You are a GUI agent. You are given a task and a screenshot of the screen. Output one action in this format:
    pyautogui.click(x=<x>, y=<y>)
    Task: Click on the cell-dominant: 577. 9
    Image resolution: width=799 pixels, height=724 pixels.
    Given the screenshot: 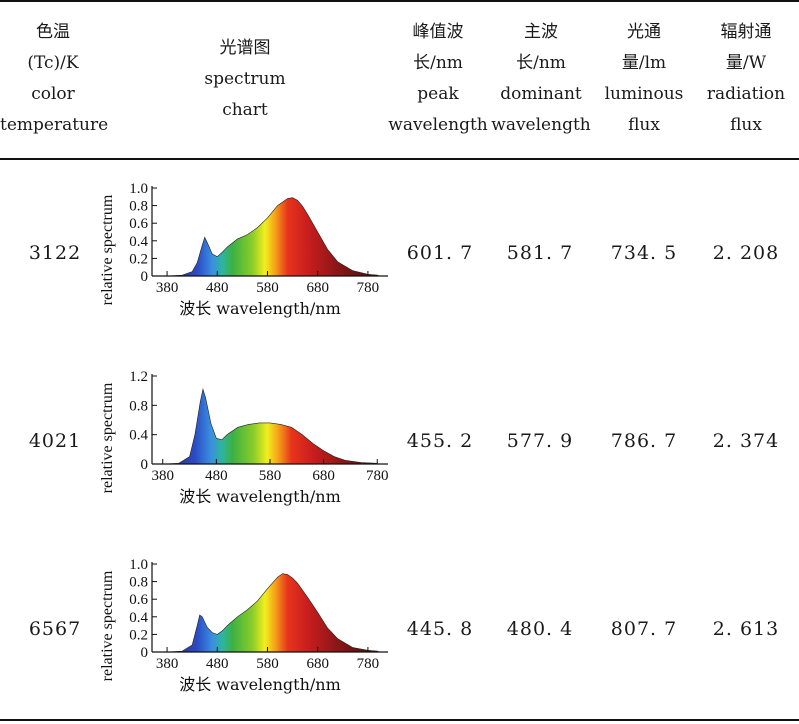 What is the action you would take?
    pyautogui.click(x=540, y=441)
    